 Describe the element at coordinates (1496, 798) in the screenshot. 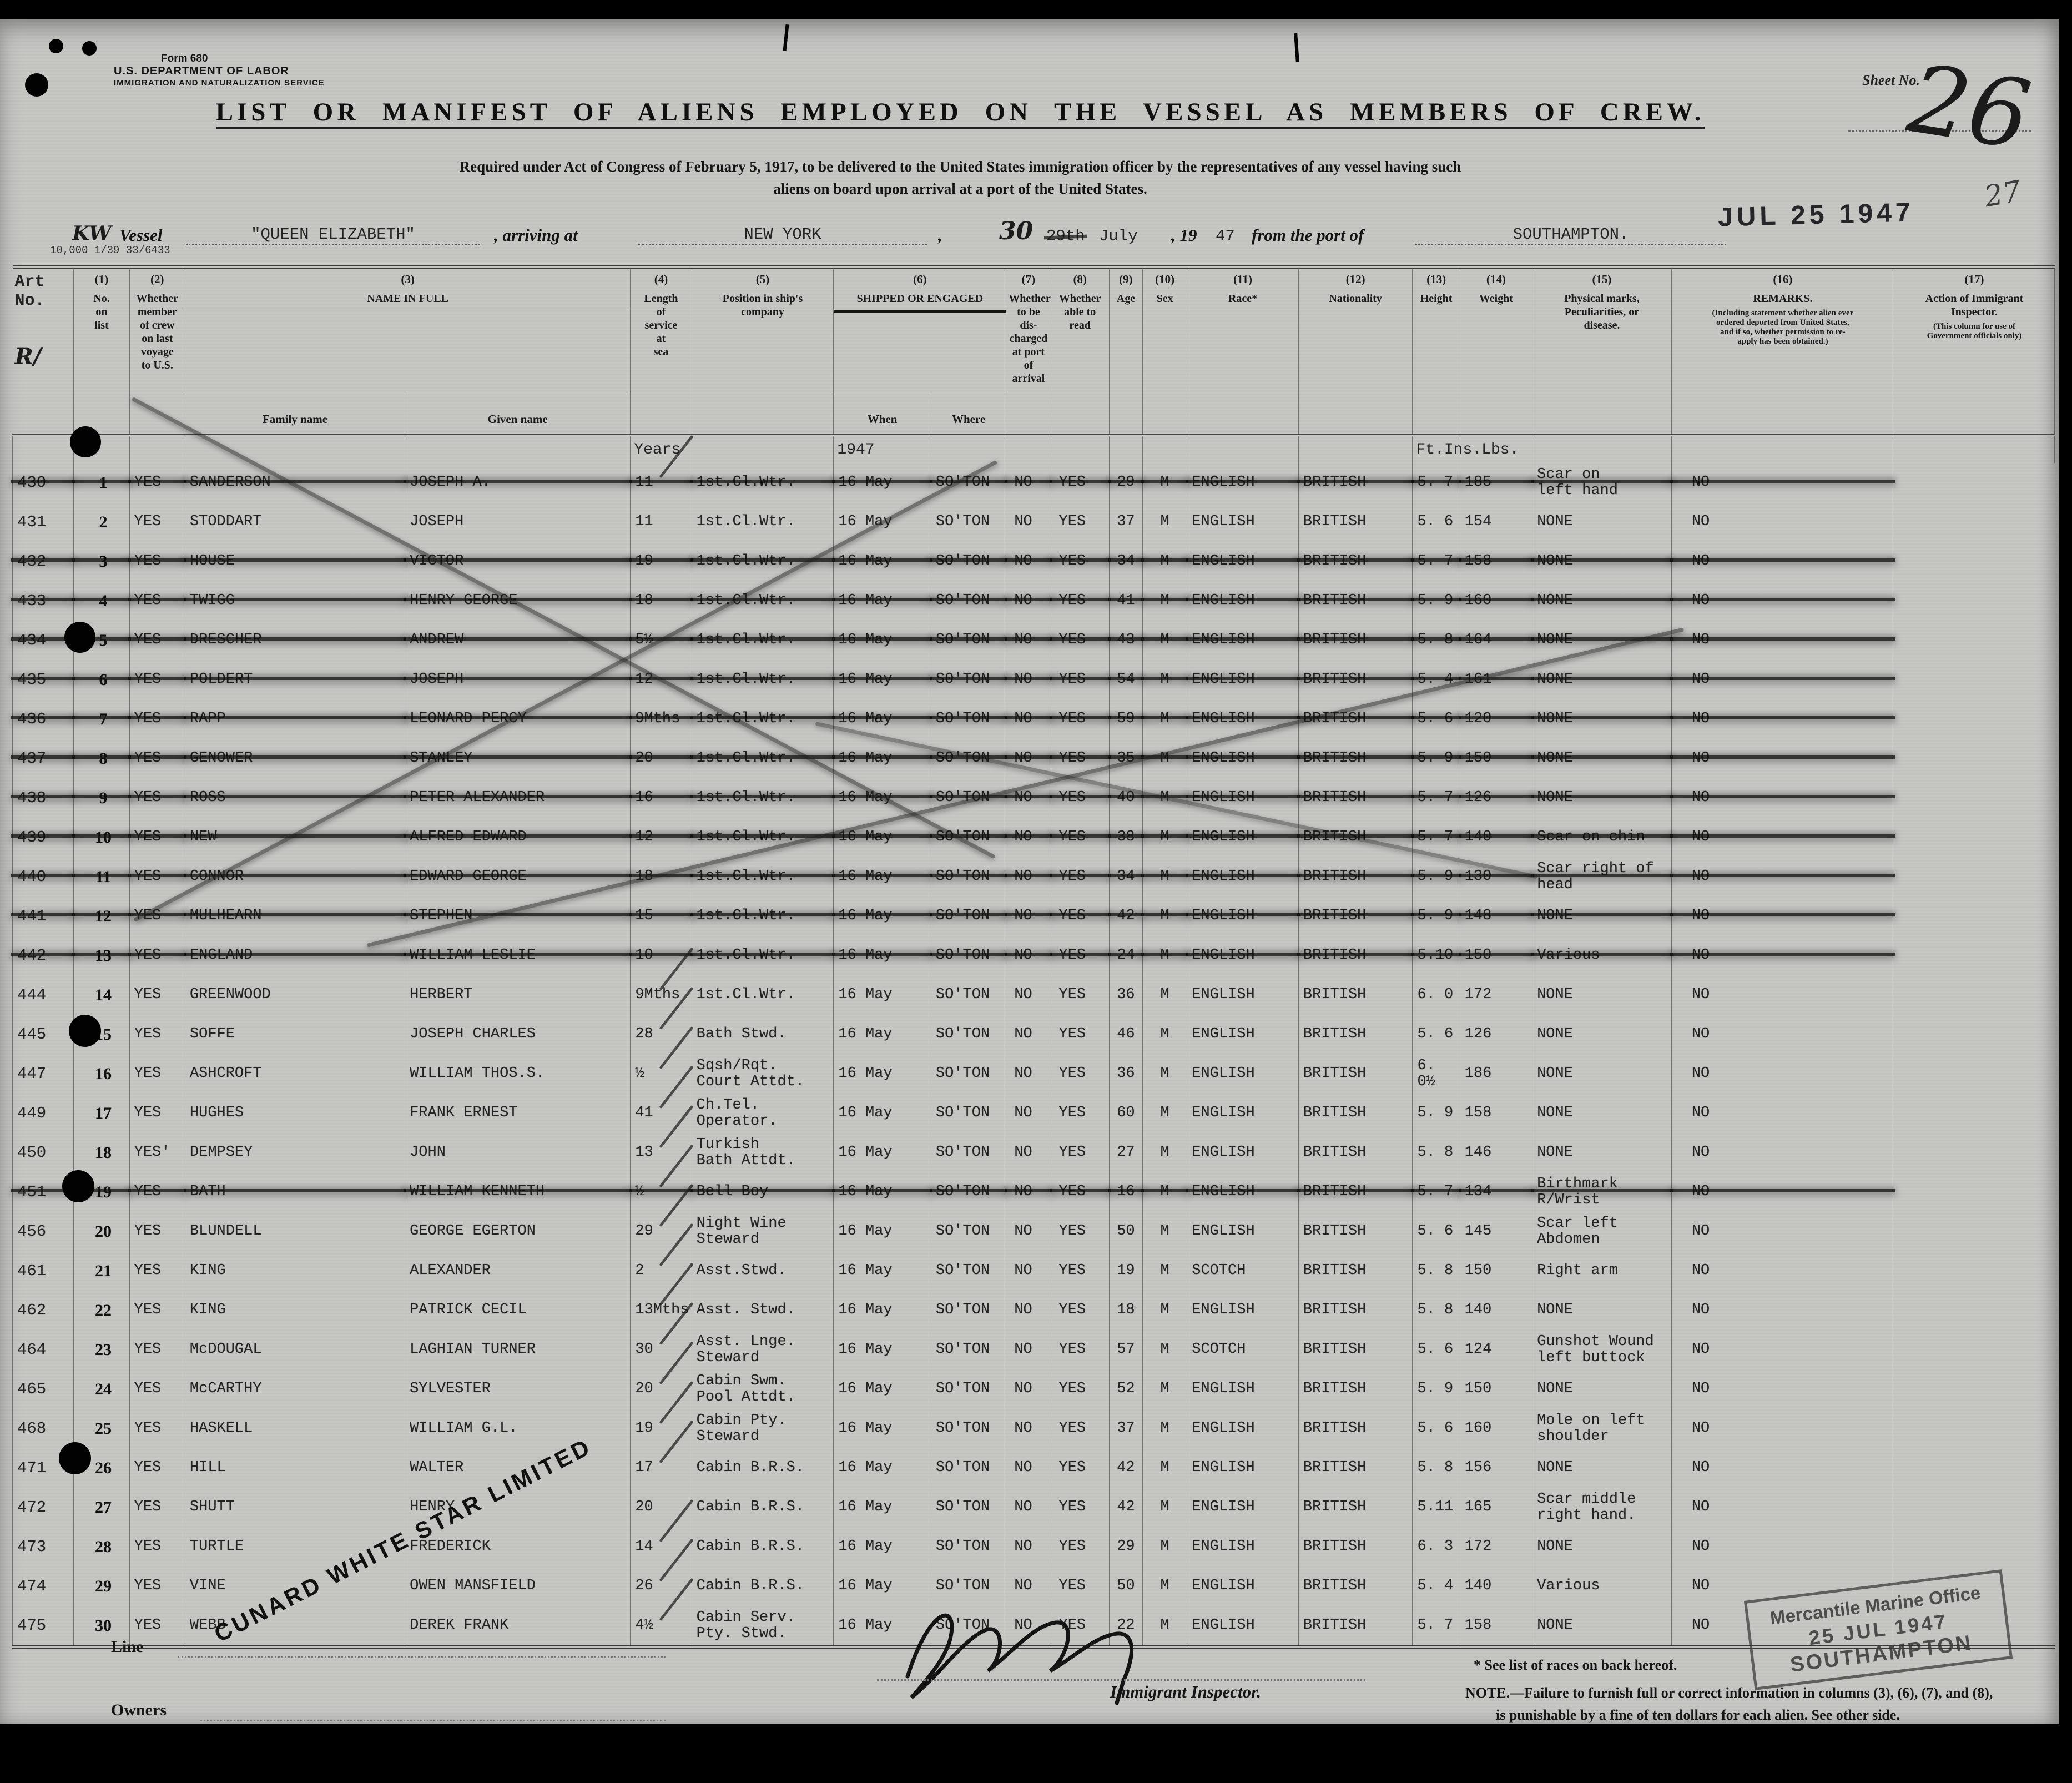

I see `cell-weight: 126` at that location.